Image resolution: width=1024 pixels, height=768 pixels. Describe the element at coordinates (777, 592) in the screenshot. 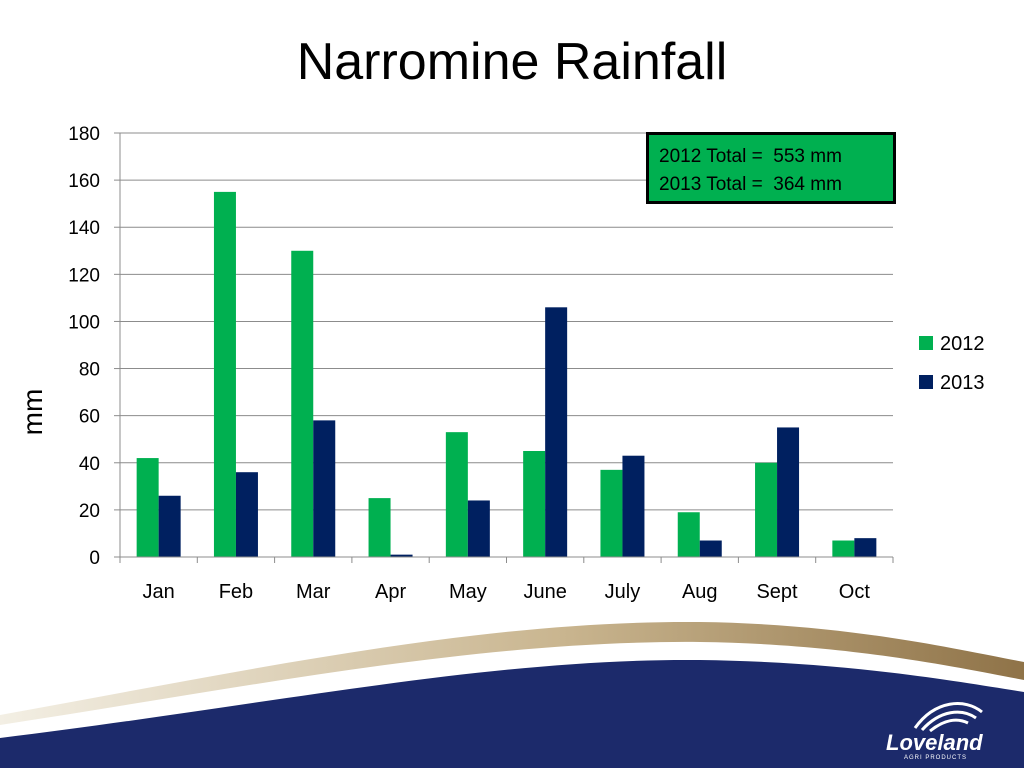

I see `x-tick-label: Sept` at that location.